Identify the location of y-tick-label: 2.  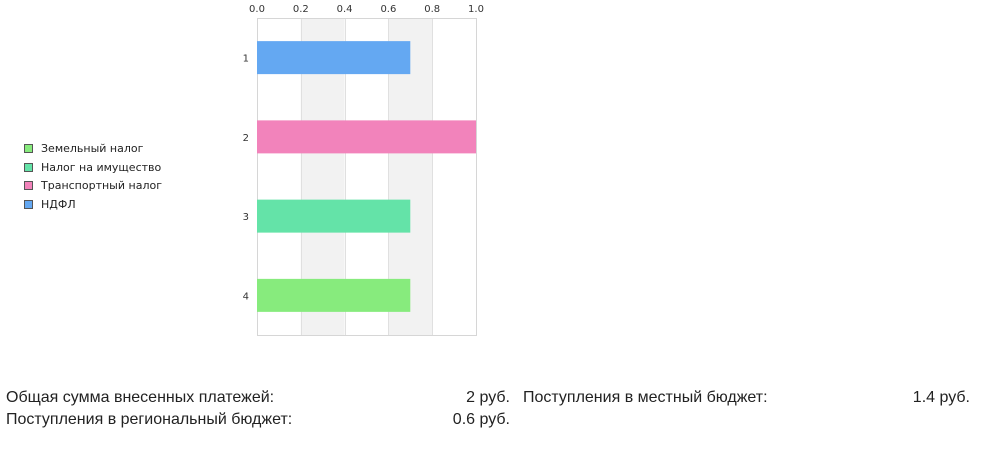
(246, 138).